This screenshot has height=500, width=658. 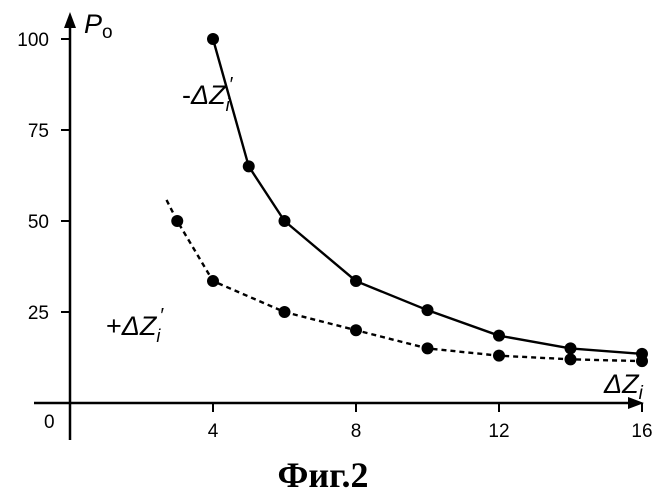 What do you see at coordinates (641, 431) in the screenshot?
I see `x-tick-label: 16` at bounding box center [641, 431].